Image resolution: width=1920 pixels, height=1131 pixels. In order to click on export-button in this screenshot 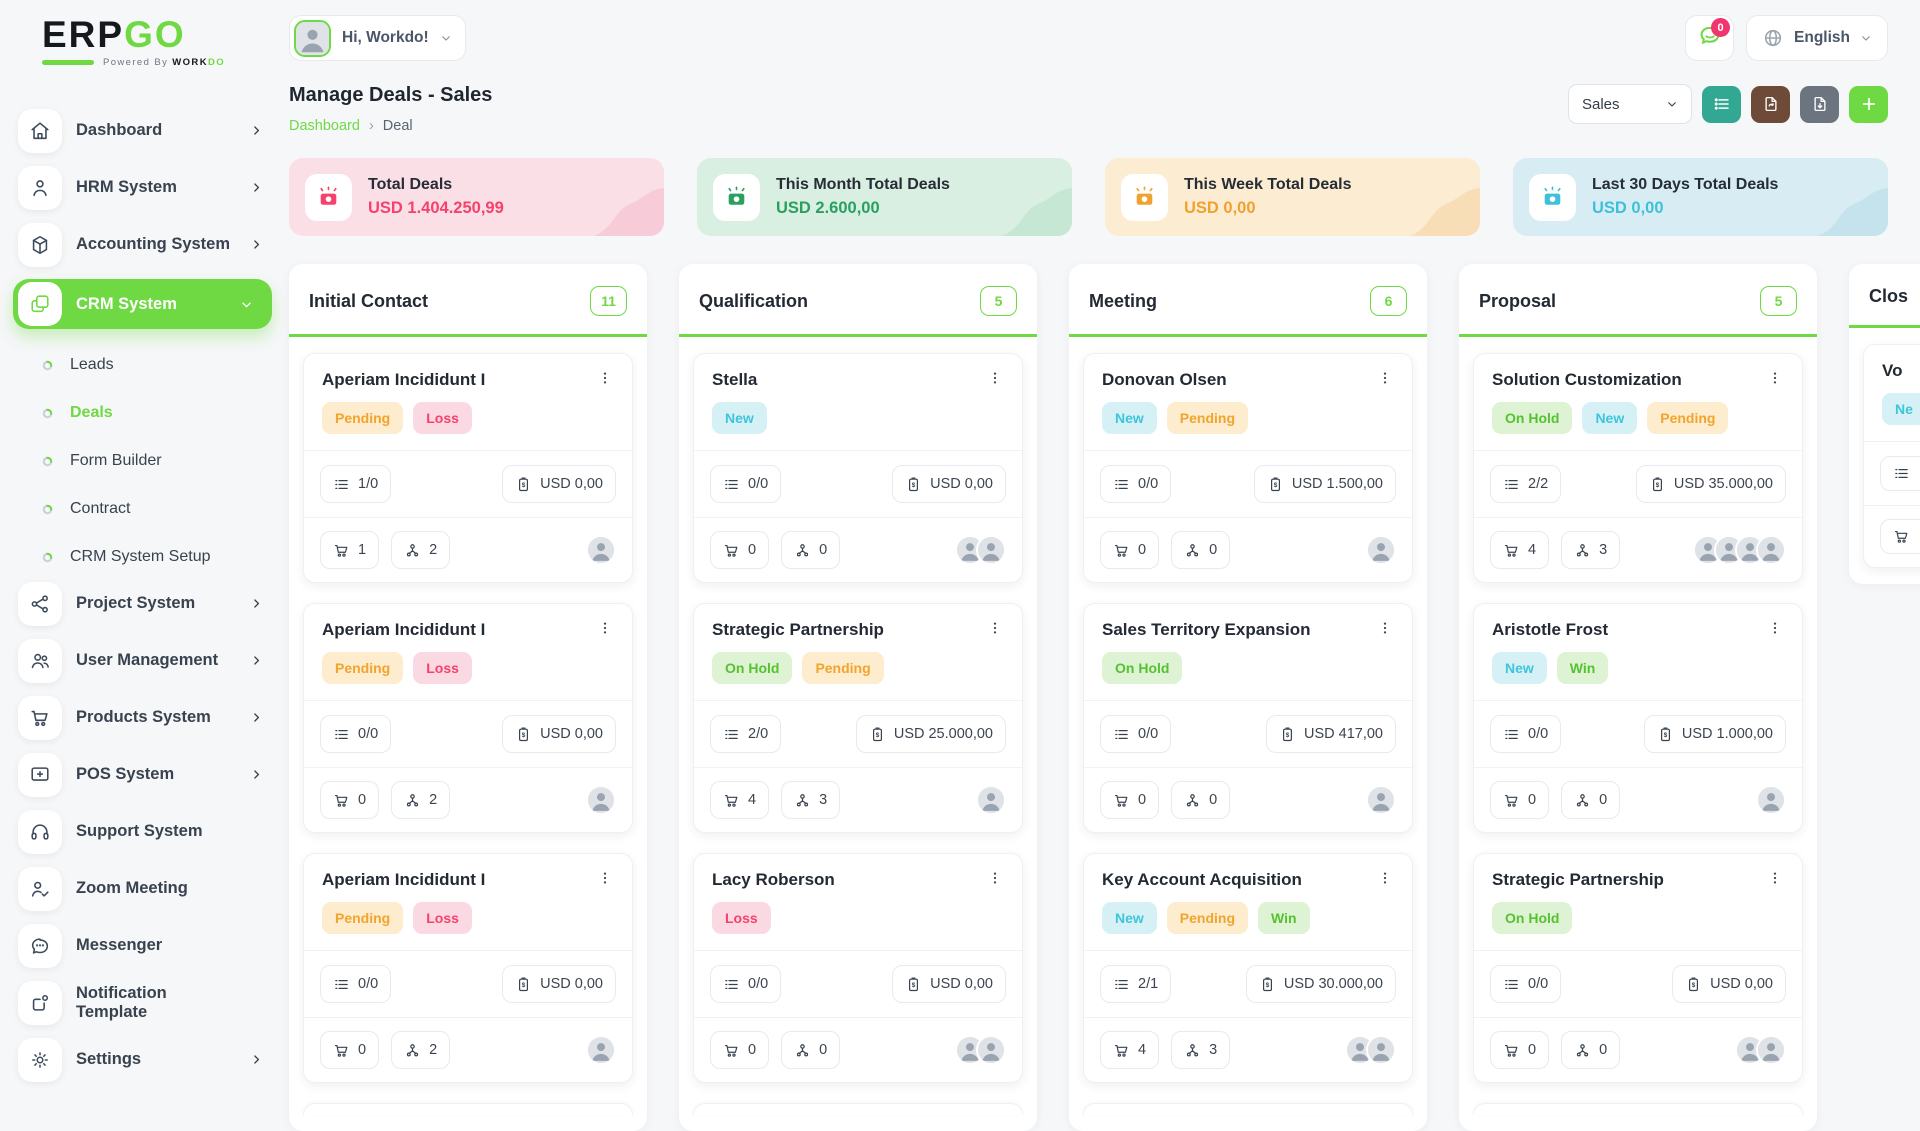, I will do `click(1819, 104)`.